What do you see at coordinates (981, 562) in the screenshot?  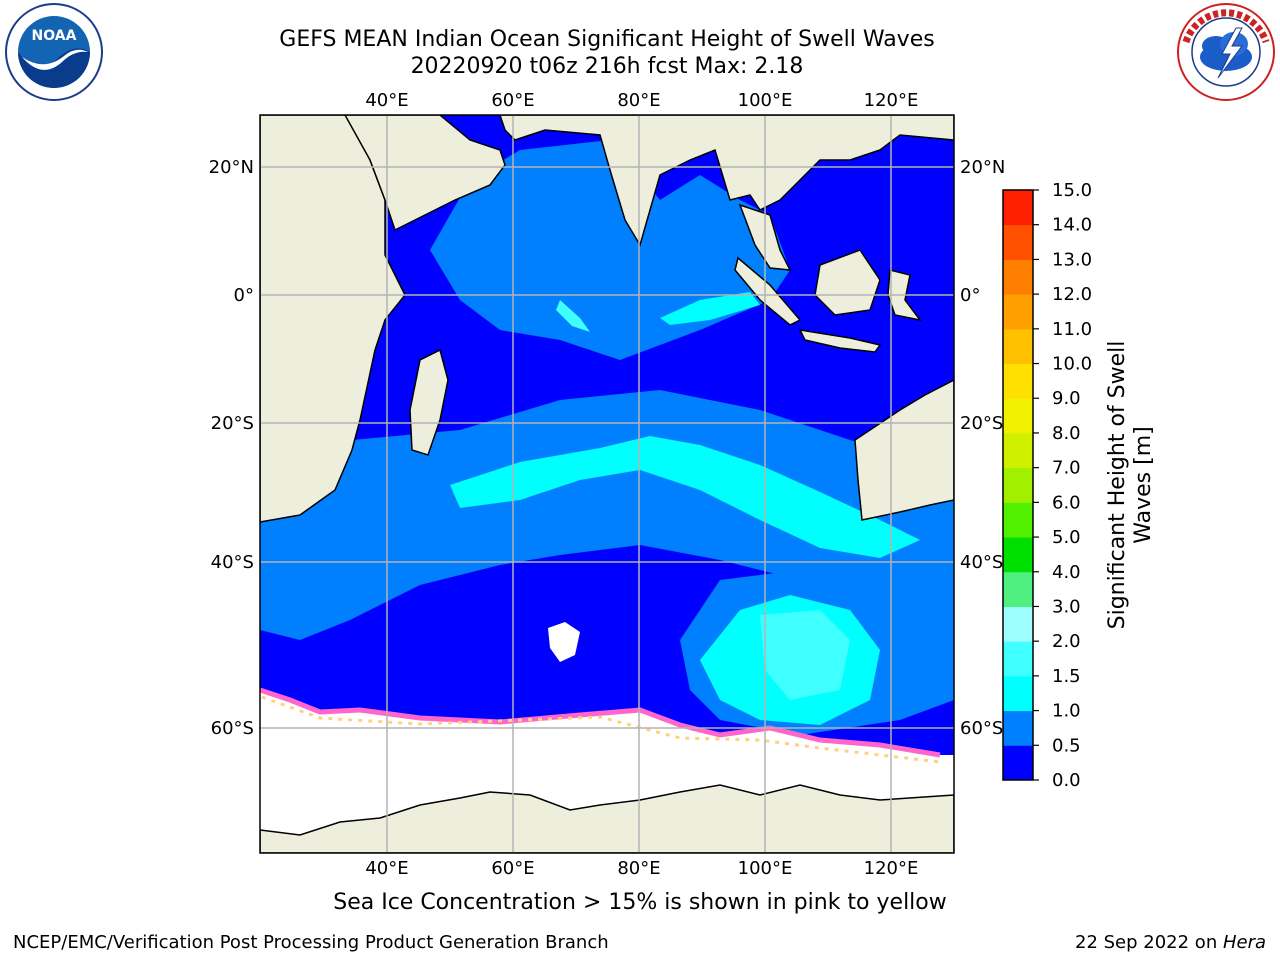 I see `lat-label-right: 40°S` at bounding box center [981, 562].